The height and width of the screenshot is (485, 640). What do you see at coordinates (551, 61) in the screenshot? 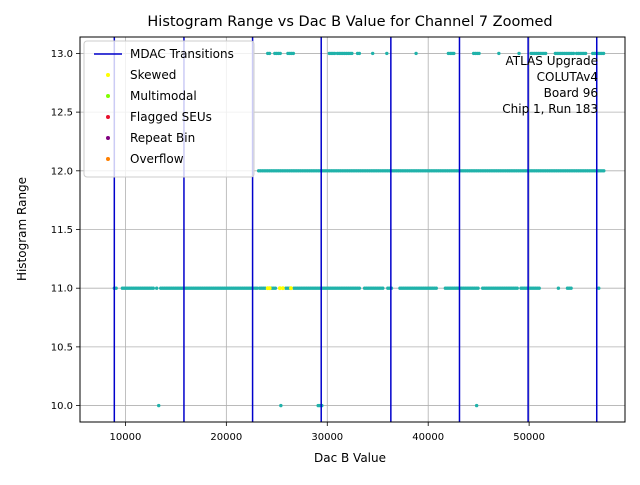
I see `annotation-line: ATLAS Upgrade` at bounding box center [551, 61].